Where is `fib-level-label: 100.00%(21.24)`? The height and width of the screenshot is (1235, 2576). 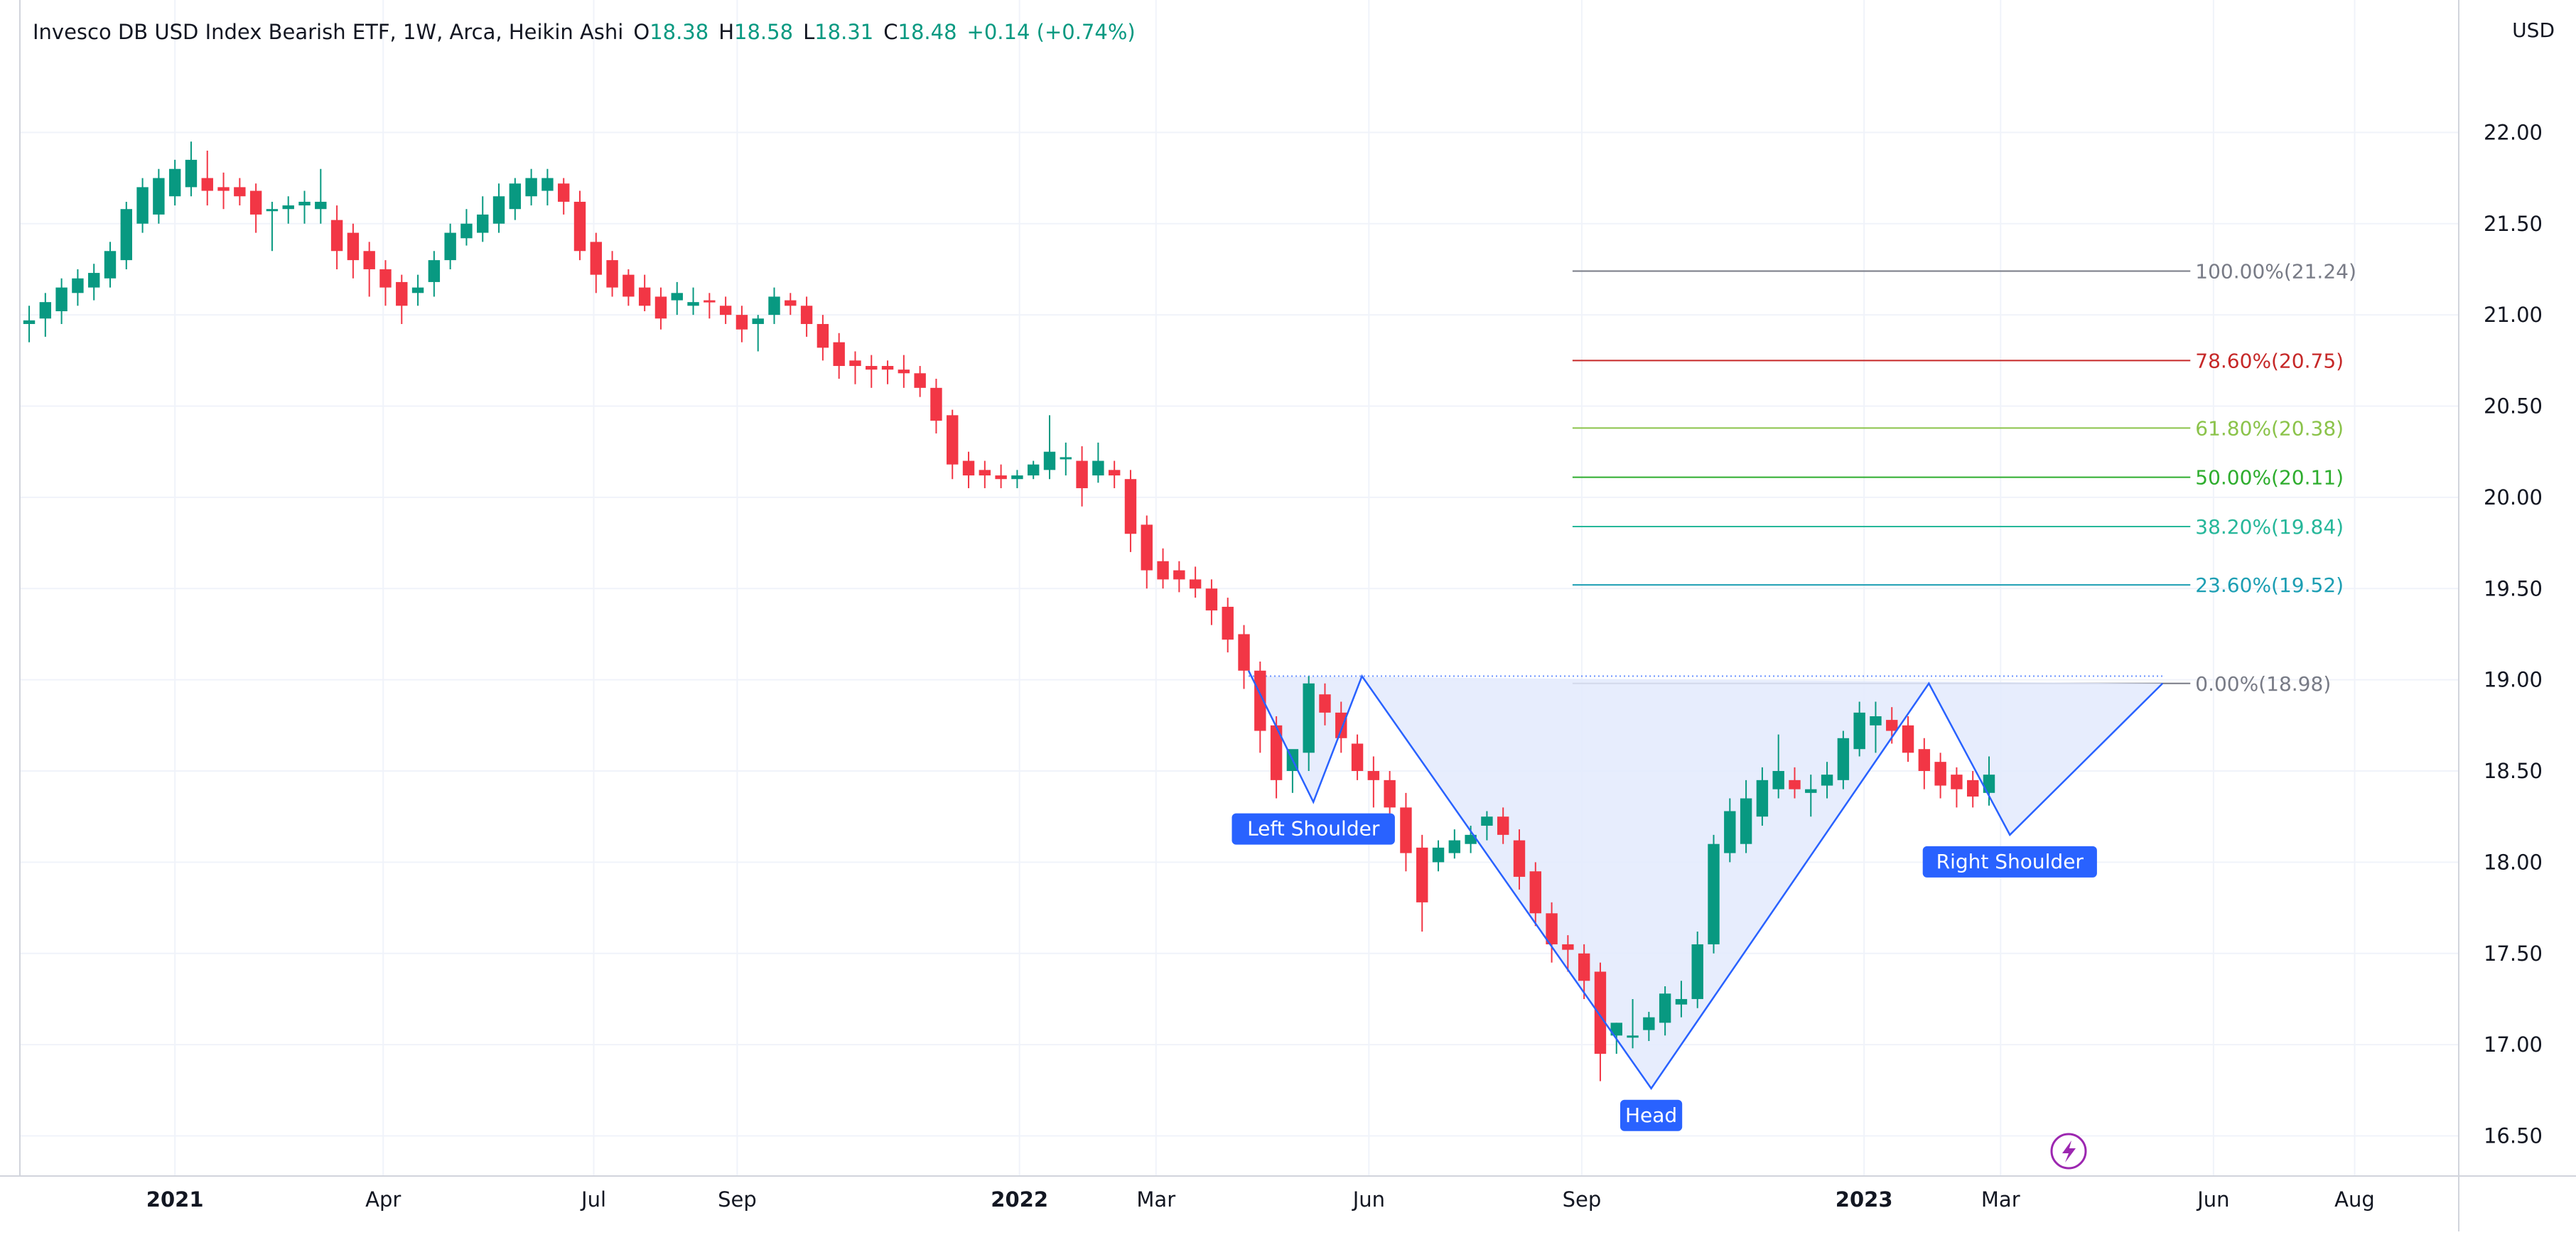 fib-level-label: 100.00%(21.24) is located at coordinates (2276, 272).